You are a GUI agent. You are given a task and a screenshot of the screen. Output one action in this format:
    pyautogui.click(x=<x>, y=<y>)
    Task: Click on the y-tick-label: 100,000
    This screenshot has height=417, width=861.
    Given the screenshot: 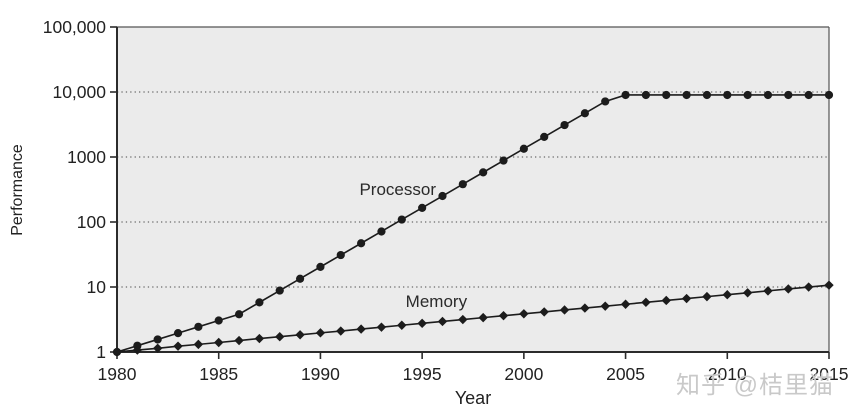 What is the action you would take?
    pyautogui.click(x=75, y=27)
    